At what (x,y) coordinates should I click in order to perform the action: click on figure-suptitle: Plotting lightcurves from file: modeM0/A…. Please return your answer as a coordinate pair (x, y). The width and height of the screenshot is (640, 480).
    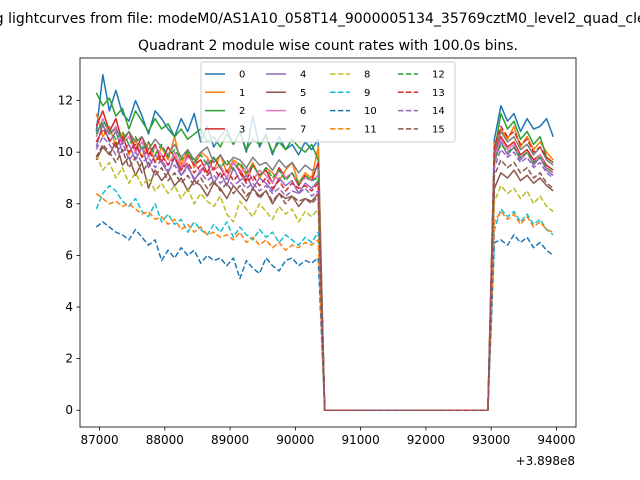
    Looking at the image, I should click on (320, 19).